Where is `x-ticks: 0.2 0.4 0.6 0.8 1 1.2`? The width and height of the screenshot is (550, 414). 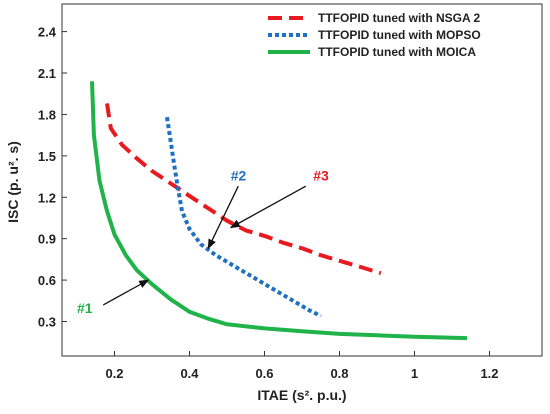 x-ticks: 0.2 0.4 0.6 0.8 1 1.2 is located at coordinates (302, 366).